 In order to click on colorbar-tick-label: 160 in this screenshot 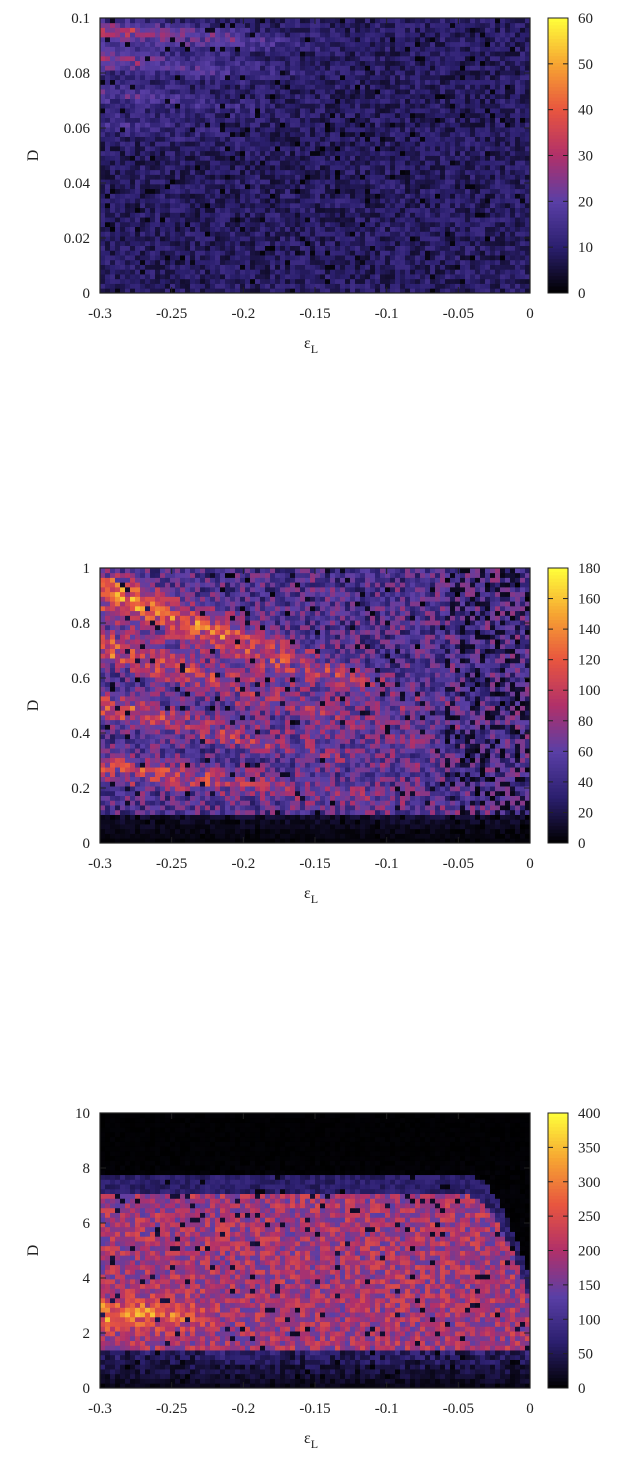, I will do `click(589, 600)`.